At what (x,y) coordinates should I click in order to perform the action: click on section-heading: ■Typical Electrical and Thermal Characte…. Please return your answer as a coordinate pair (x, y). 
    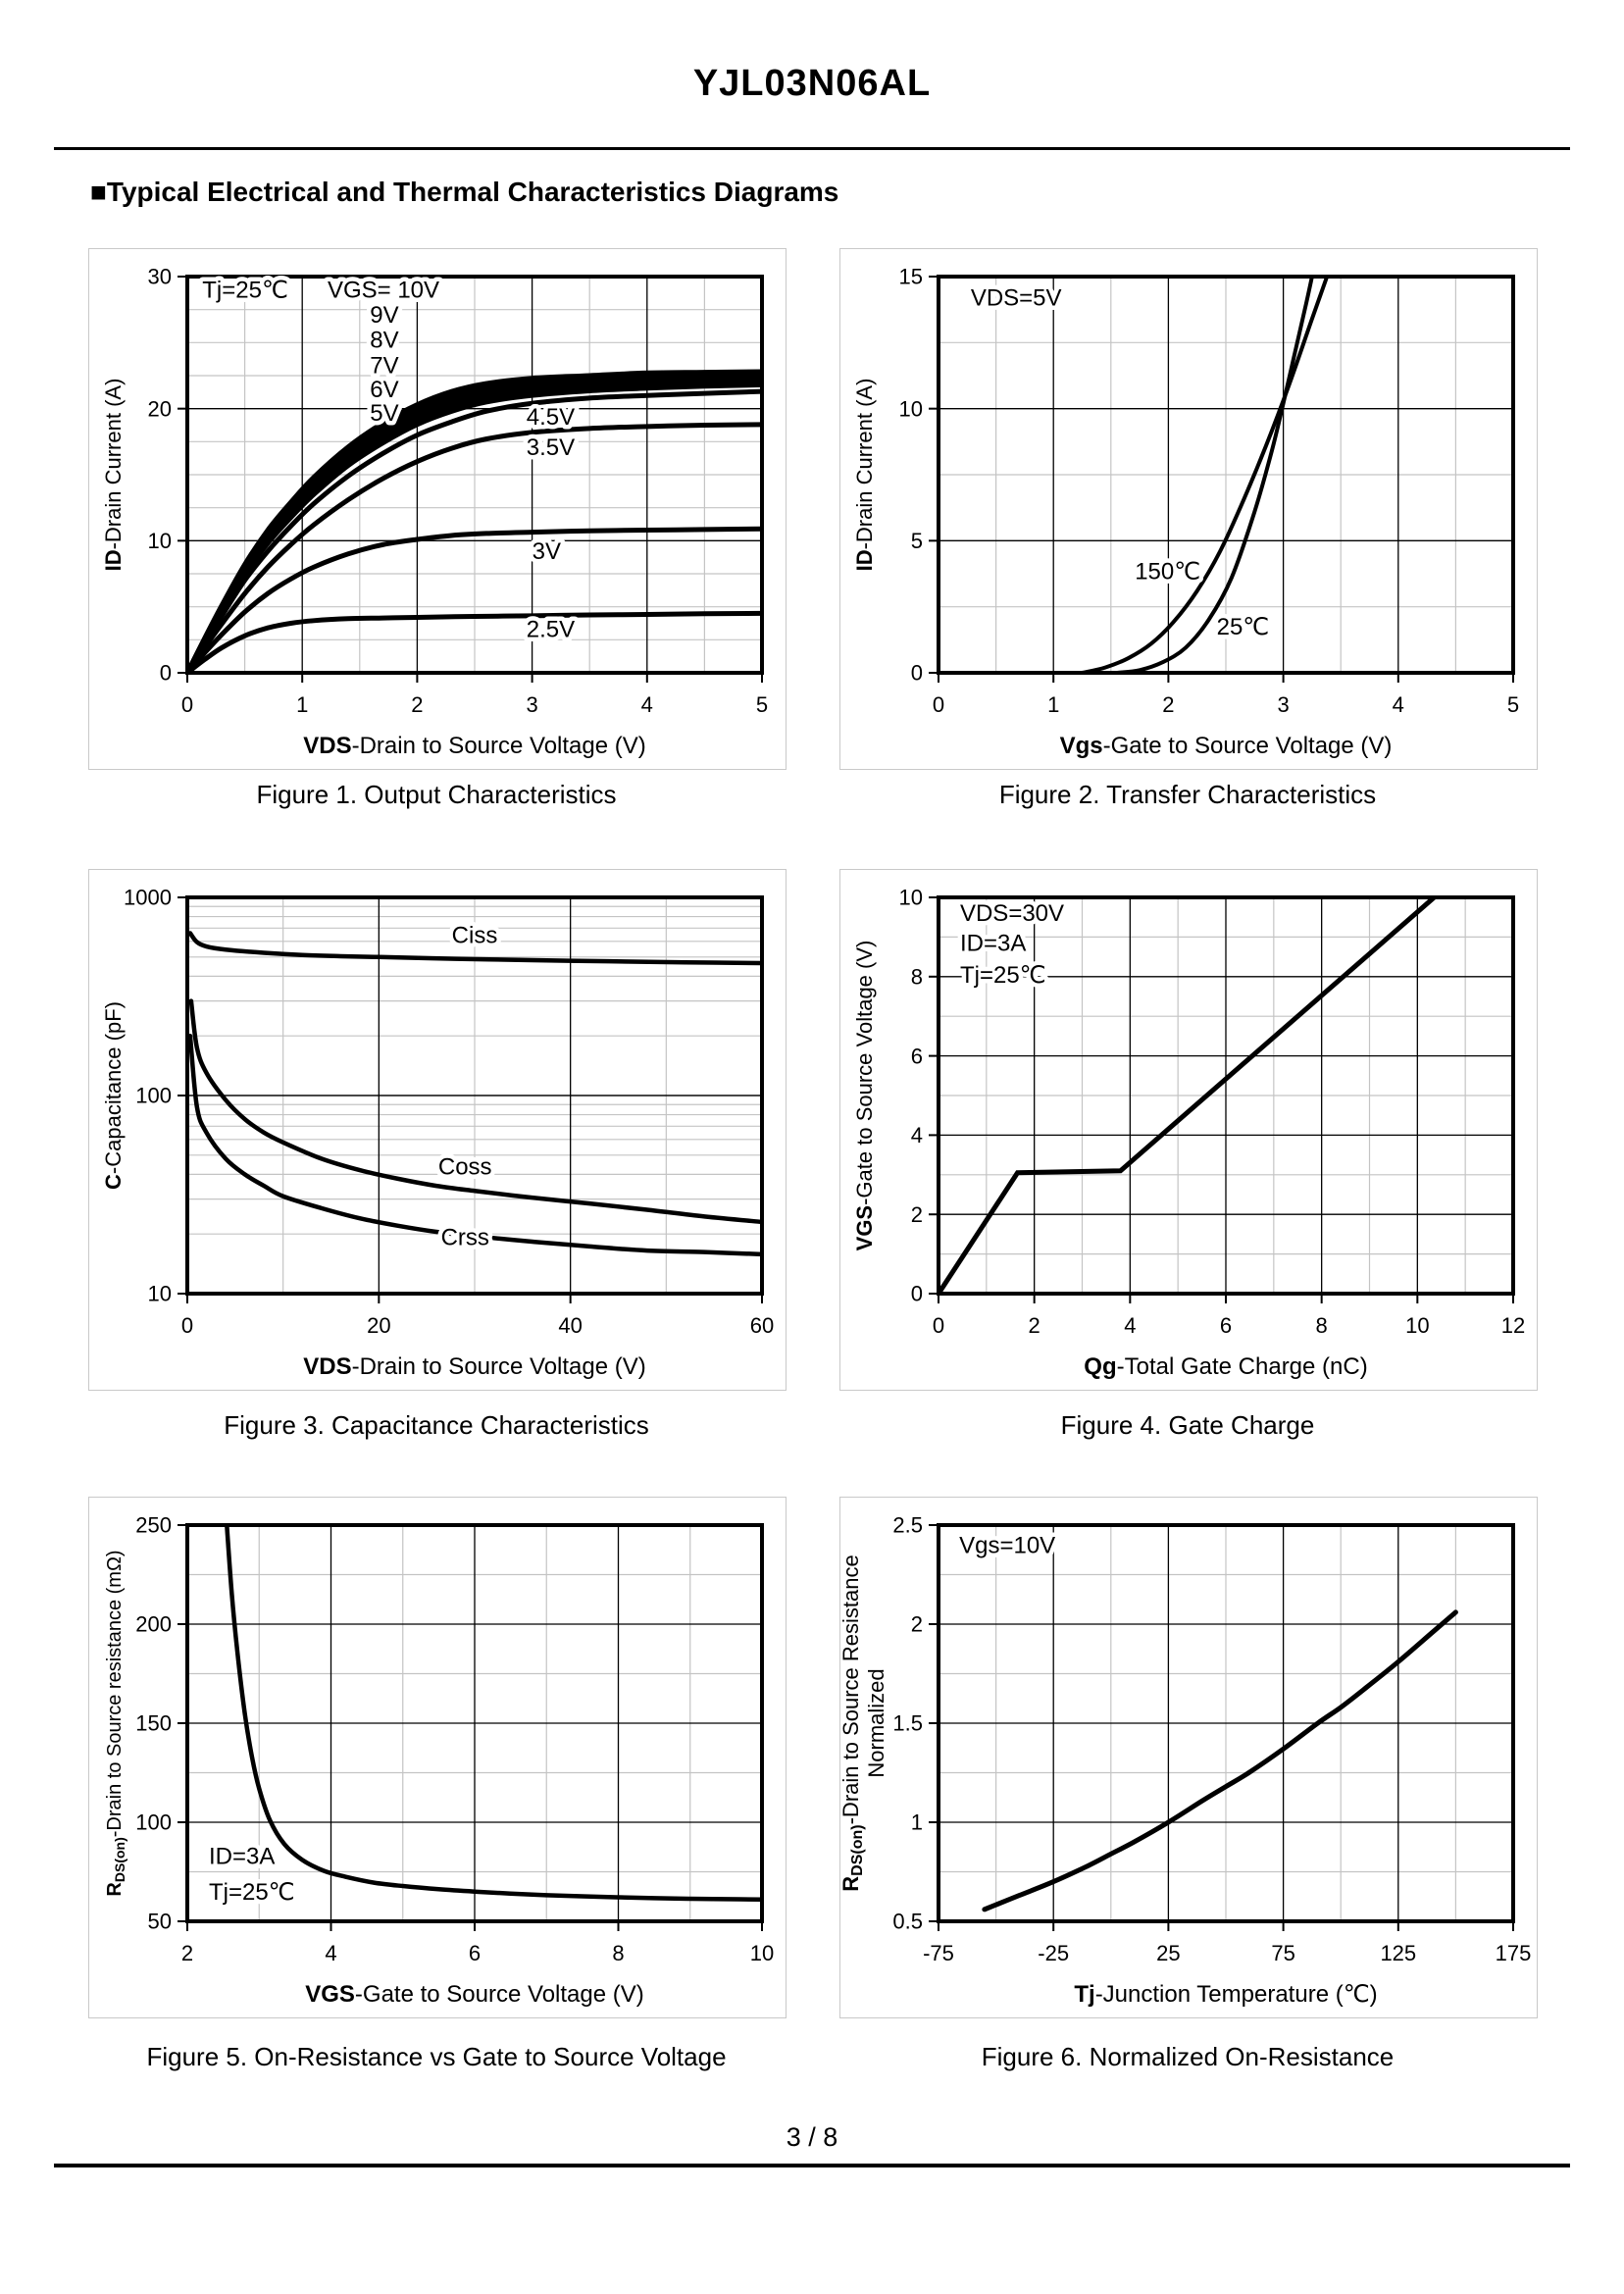
    Looking at the image, I should click on (464, 192).